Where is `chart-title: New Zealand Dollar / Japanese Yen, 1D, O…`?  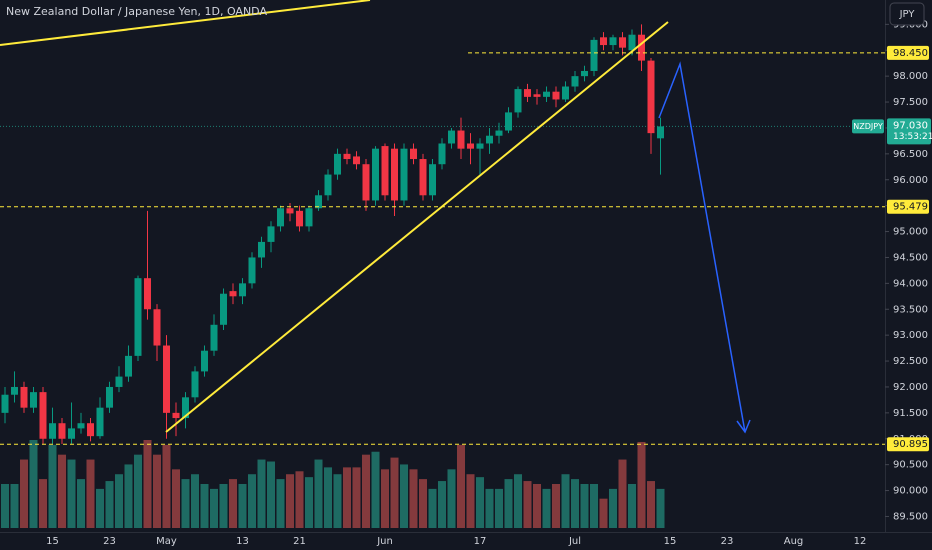
chart-title: New Zealand Dollar / Japanese Yen, 1D, O… is located at coordinates (136, 11).